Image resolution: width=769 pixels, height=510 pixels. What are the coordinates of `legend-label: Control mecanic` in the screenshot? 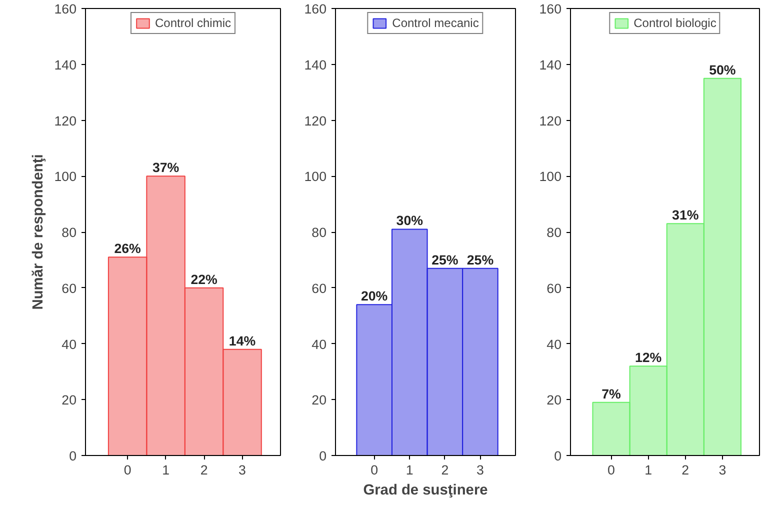 It's located at (435, 23).